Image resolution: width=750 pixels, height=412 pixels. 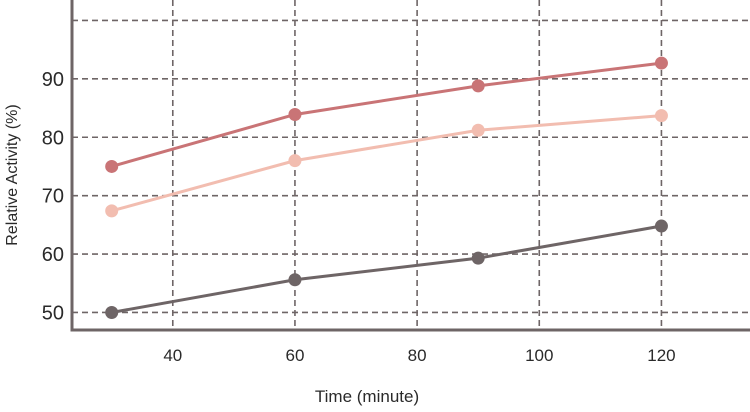 What do you see at coordinates (53, 255) in the screenshot?
I see `y-tick-label: 60` at bounding box center [53, 255].